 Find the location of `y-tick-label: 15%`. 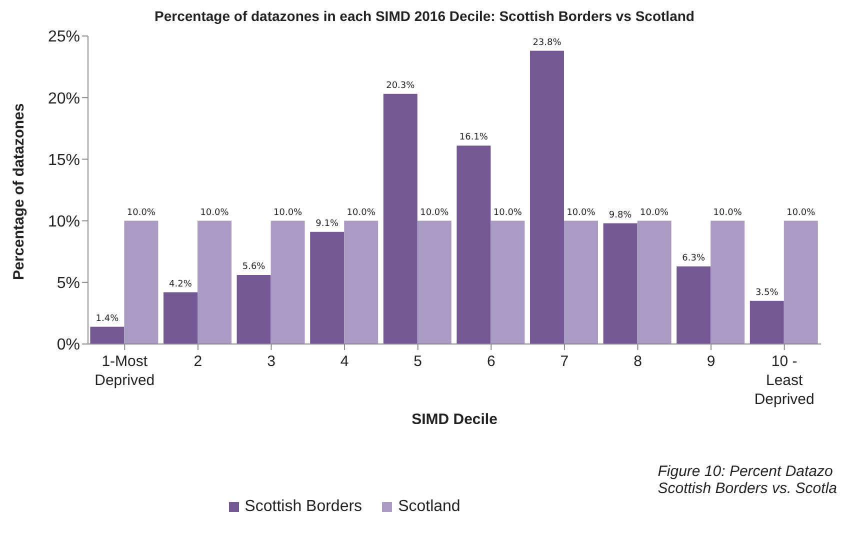

y-tick-label: 15% is located at coordinates (64, 160).